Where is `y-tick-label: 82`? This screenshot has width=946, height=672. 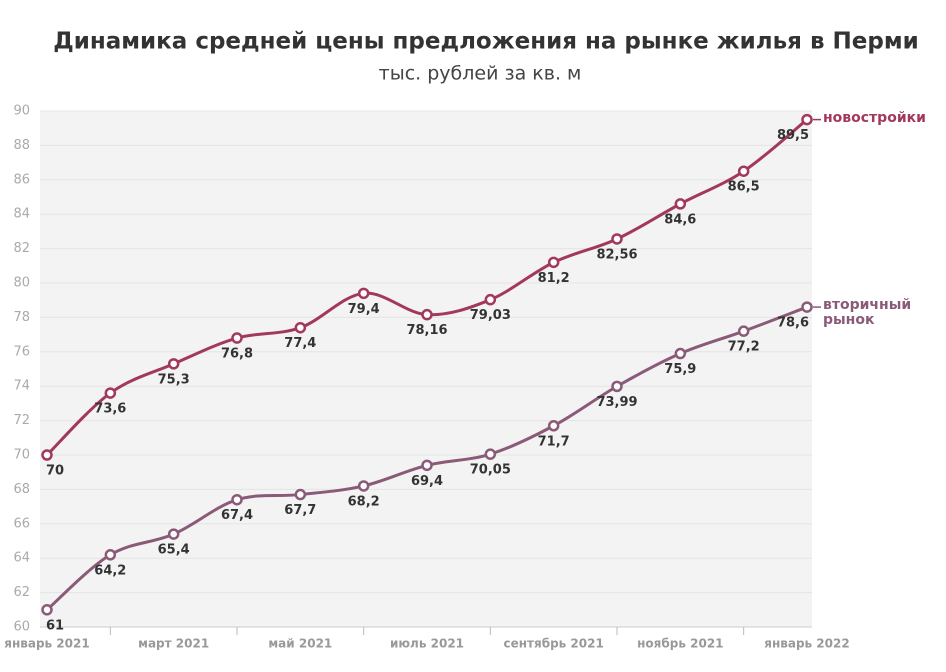 y-tick-label: 82 is located at coordinates (21, 248).